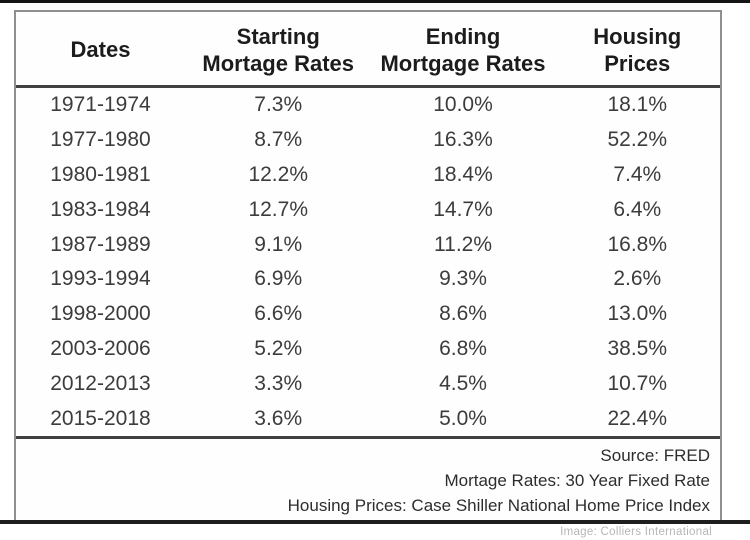 This screenshot has width=750, height=540. Describe the element at coordinates (368, 314) in the screenshot. I see `table-row: 1998-2000 6.6% 8.6% 13.0%` at that location.